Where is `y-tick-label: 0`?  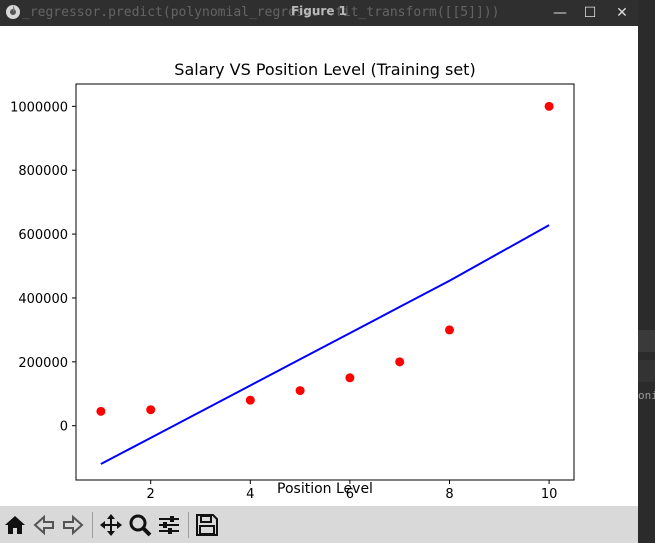
y-tick-label: 0 is located at coordinates (64, 427).